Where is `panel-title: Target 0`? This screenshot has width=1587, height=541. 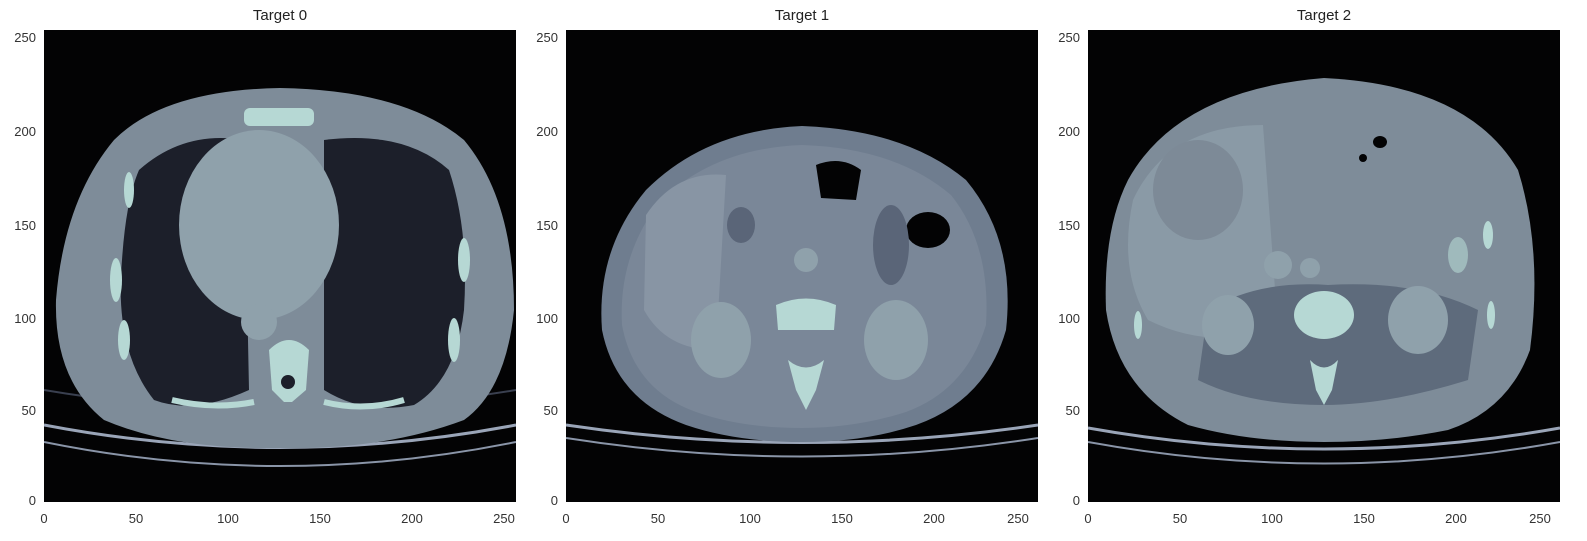 panel-title: Target 0 is located at coordinates (280, 15).